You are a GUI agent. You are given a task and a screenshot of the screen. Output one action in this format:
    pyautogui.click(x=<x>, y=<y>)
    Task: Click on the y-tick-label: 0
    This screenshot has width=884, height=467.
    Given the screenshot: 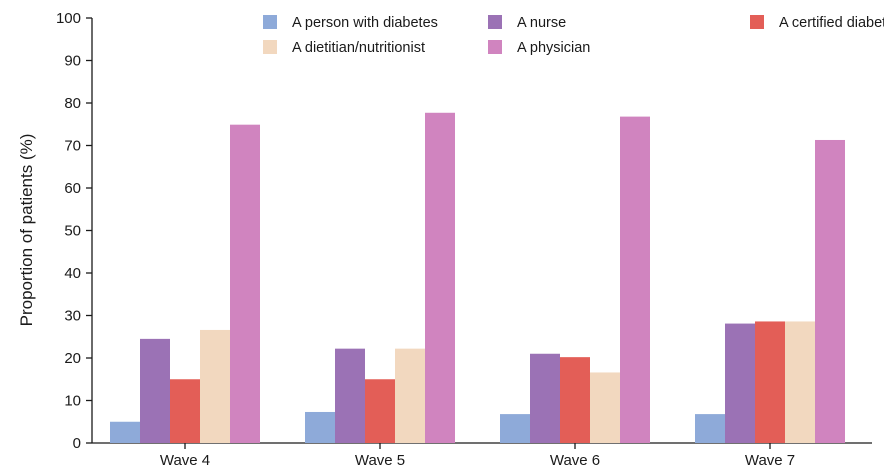 What is the action you would take?
    pyautogui.click(x=77, y=443)
    